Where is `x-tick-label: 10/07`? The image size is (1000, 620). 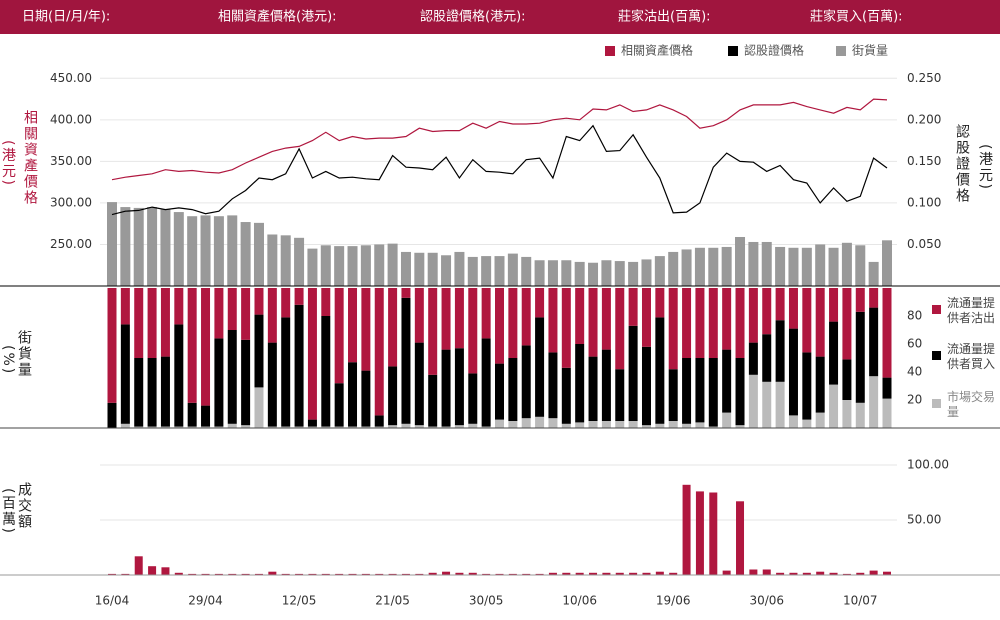
x-tick-label: 10/07 is located at coordinates (860, 601).